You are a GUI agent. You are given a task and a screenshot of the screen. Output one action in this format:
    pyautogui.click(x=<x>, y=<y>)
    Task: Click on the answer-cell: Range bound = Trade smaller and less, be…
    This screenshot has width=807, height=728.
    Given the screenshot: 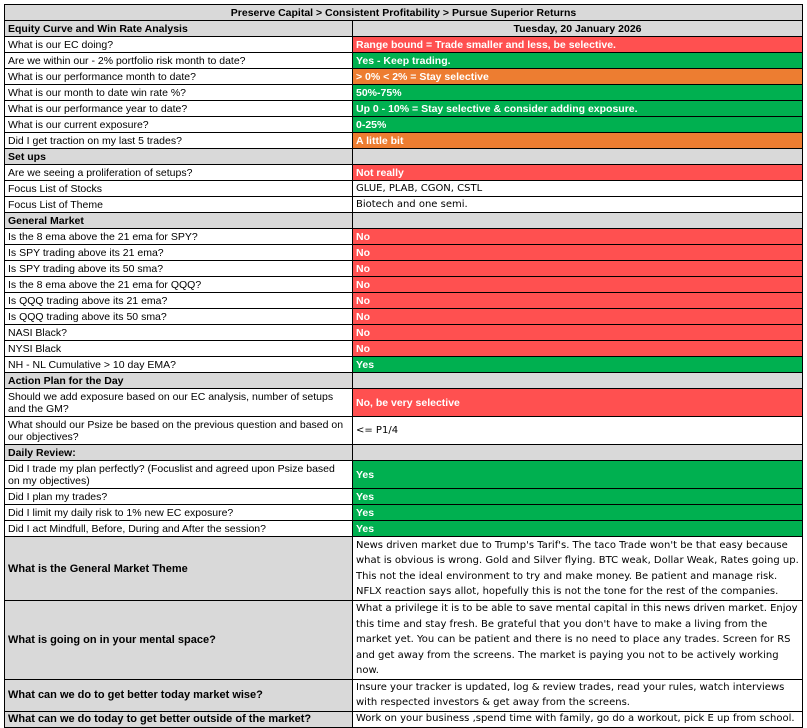 What is the action you would take?
    pyautogui.click(x=577, y=44)
    